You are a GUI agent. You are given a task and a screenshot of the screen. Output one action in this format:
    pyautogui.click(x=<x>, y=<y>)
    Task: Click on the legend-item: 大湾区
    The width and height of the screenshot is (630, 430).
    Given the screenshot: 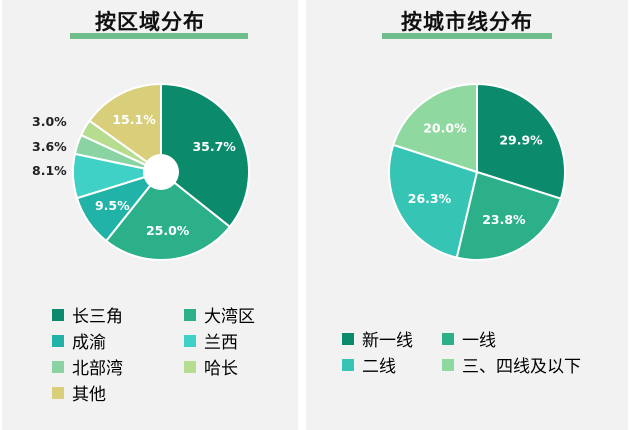 What is the action you would take?
    pyautogui.click(x=219, y=314)
    